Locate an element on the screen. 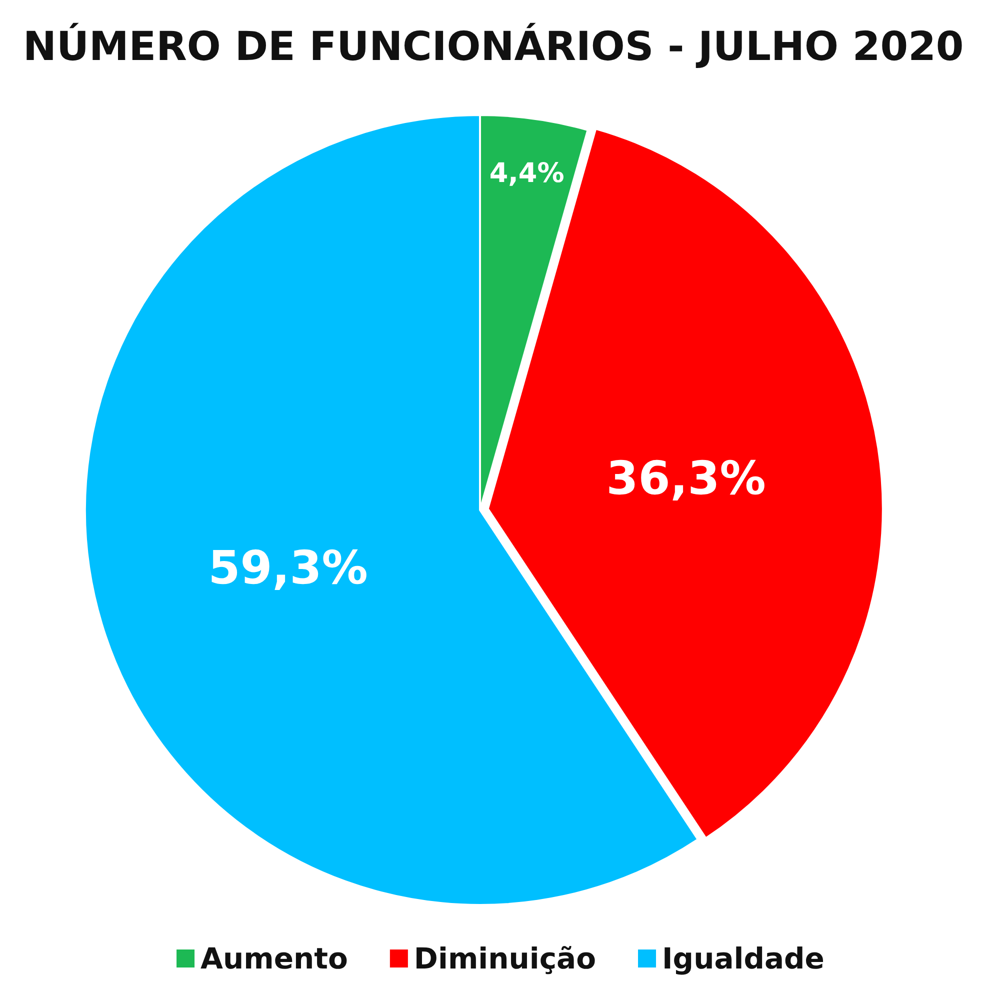 The height and width of the screenshot is (992, 999). data-label: 4,4% is located at coordinates (526, 174).